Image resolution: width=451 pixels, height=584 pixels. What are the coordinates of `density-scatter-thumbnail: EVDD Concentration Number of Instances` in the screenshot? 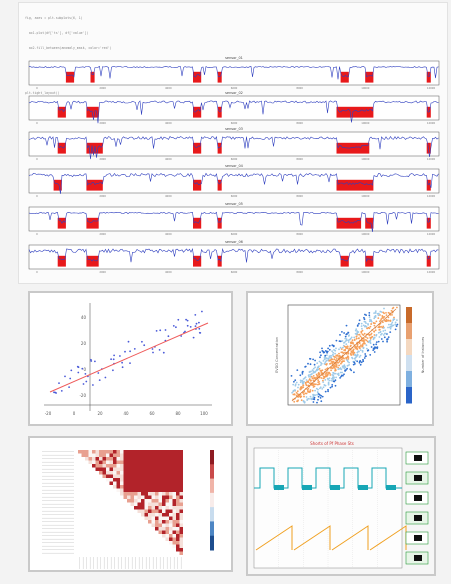 It's located at (340, 358).